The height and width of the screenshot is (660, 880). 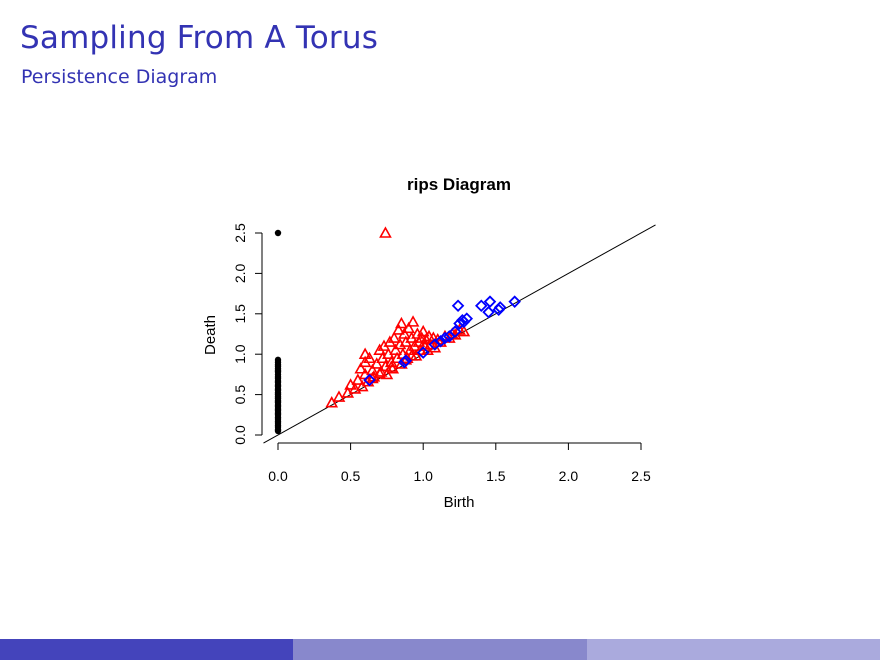 I want to click on y-axis-label: Death, so click(x=210, y=335).